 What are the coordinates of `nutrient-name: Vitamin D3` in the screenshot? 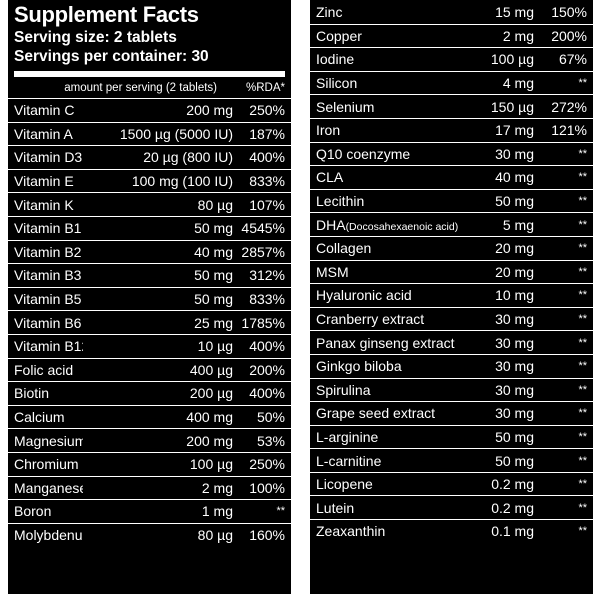 It's located at (48, 157).